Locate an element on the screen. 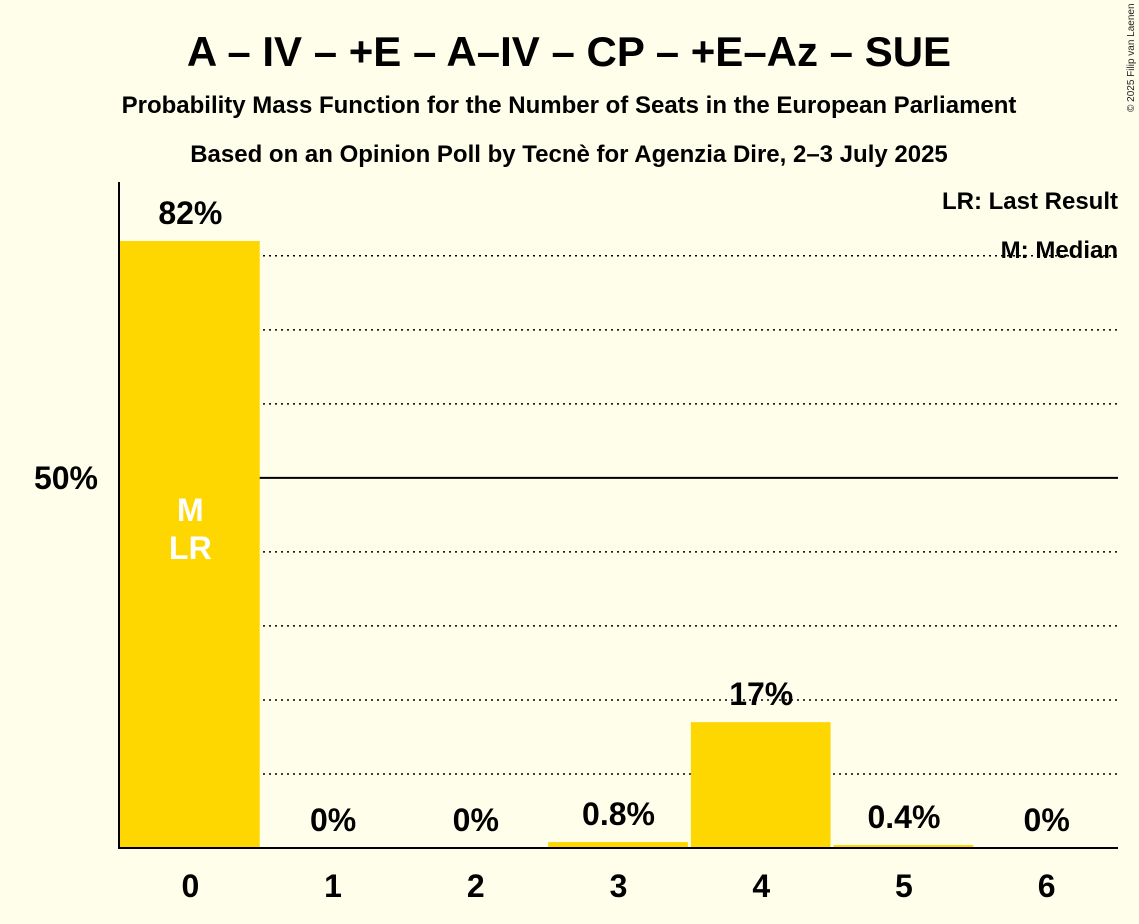 Image resolution: width=1139 pixels, height=924 pixels. x-tick-4: 4 is located at coordinates (761, 886).